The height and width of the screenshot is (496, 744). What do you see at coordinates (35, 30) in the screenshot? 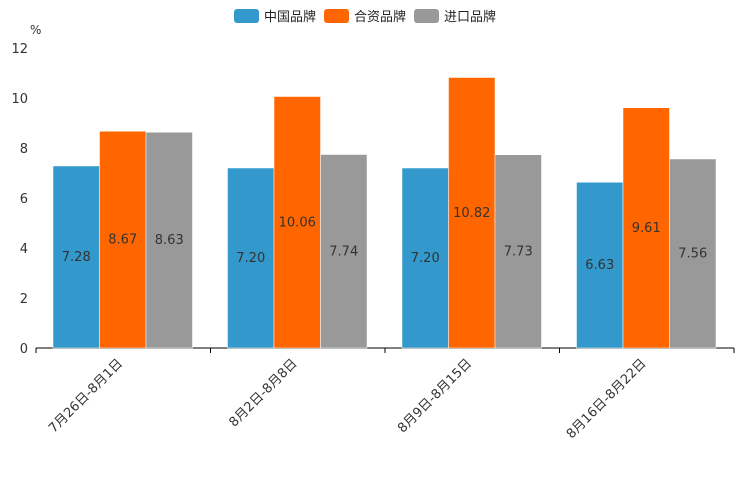
I see `y-axis-unit-label: %` at bounding box center [35, 30].